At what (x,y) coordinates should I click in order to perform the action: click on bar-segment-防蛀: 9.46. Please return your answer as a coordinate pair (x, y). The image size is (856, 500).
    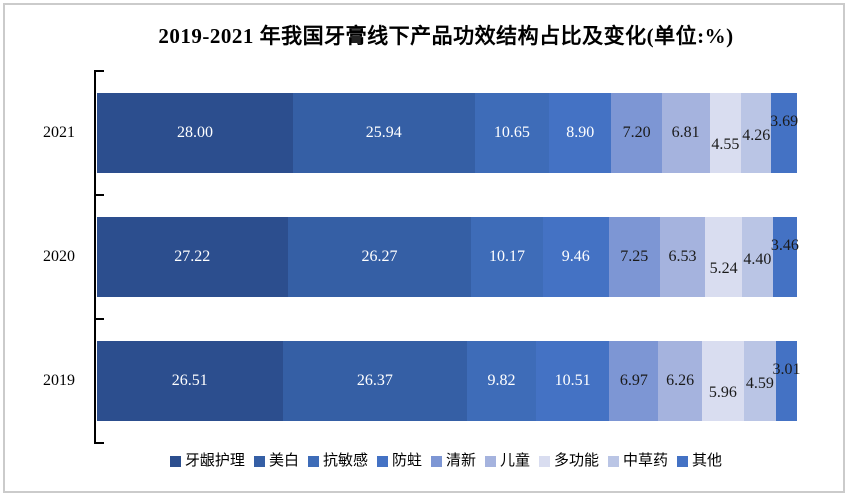
    Looking at the image, I should click on (575, 257).